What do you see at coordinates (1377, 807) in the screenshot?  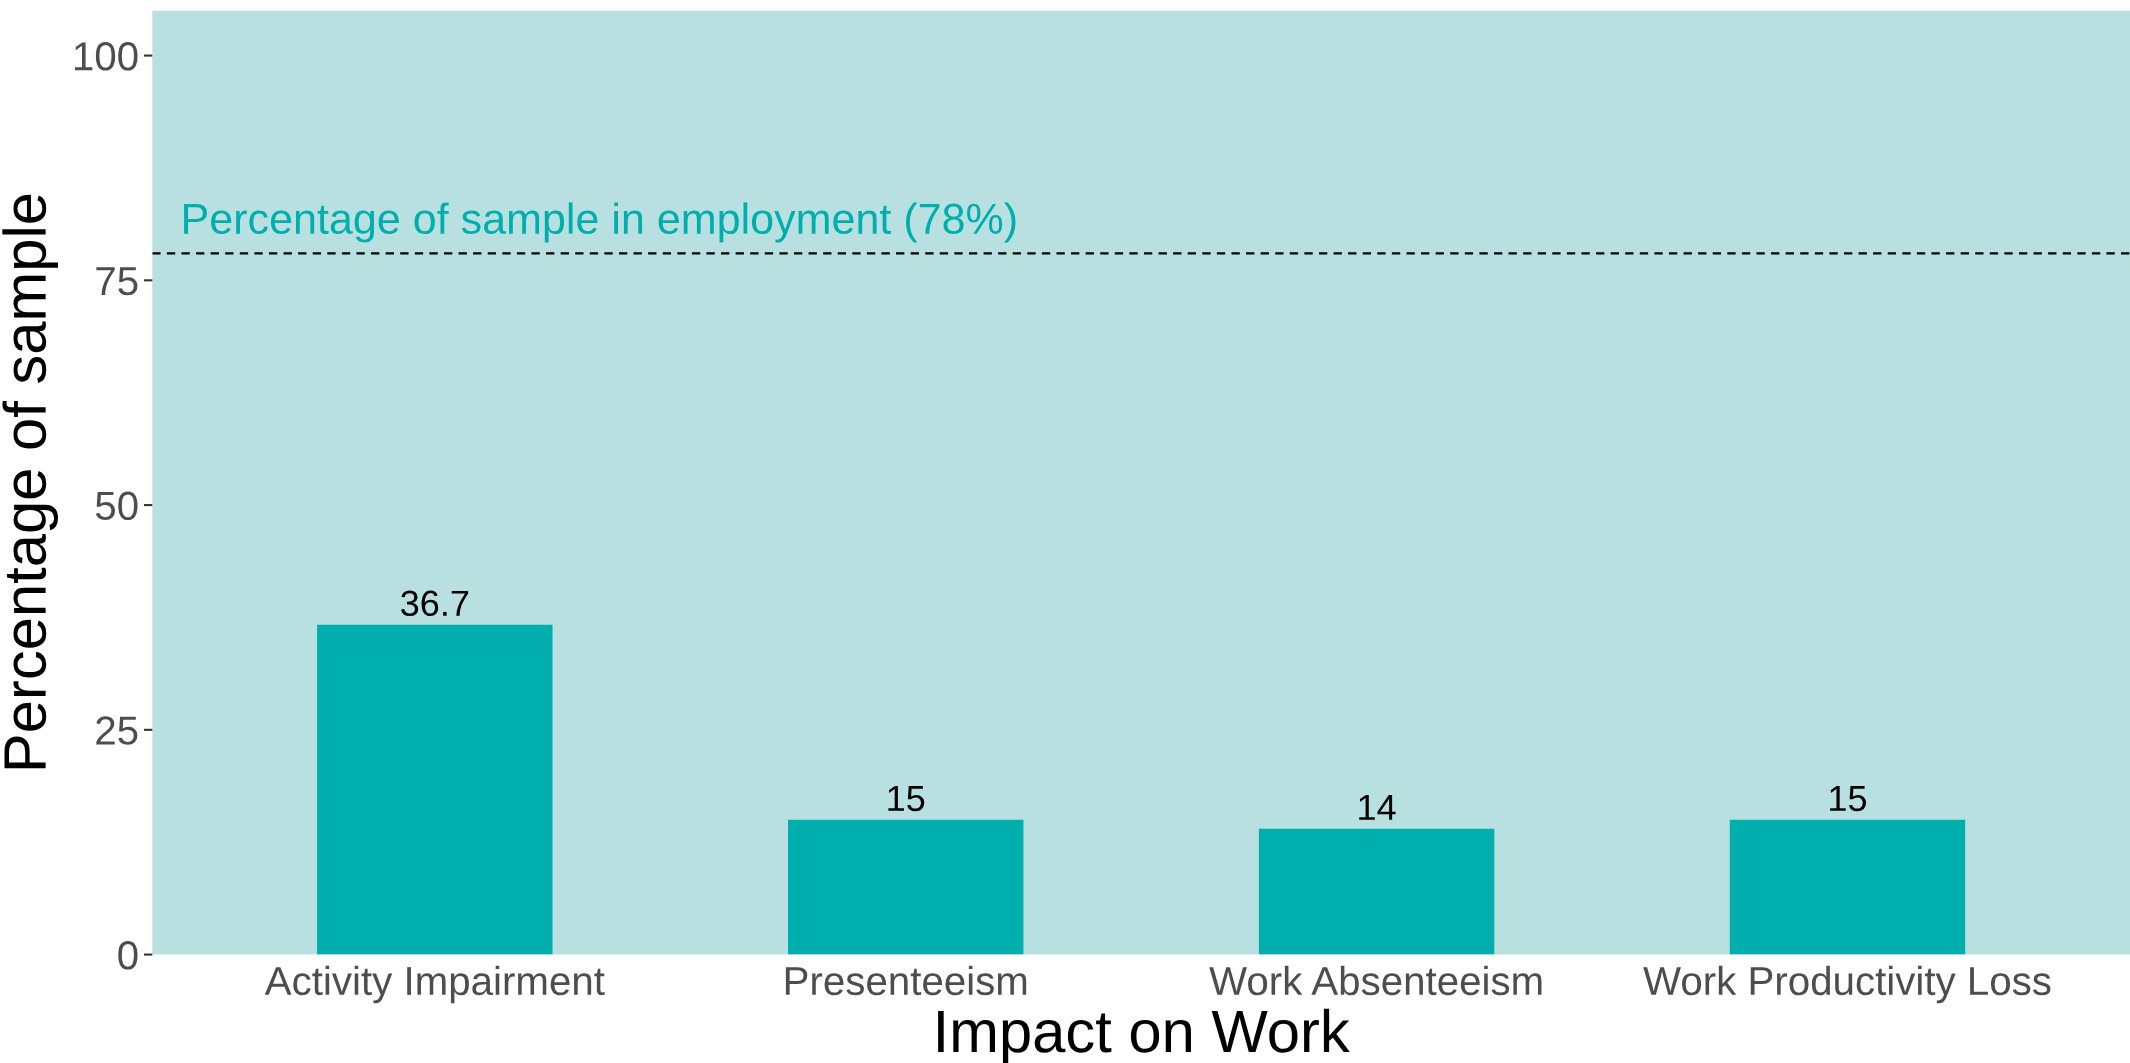 I see `data-label: 14` at bounding box center [1377, 807].